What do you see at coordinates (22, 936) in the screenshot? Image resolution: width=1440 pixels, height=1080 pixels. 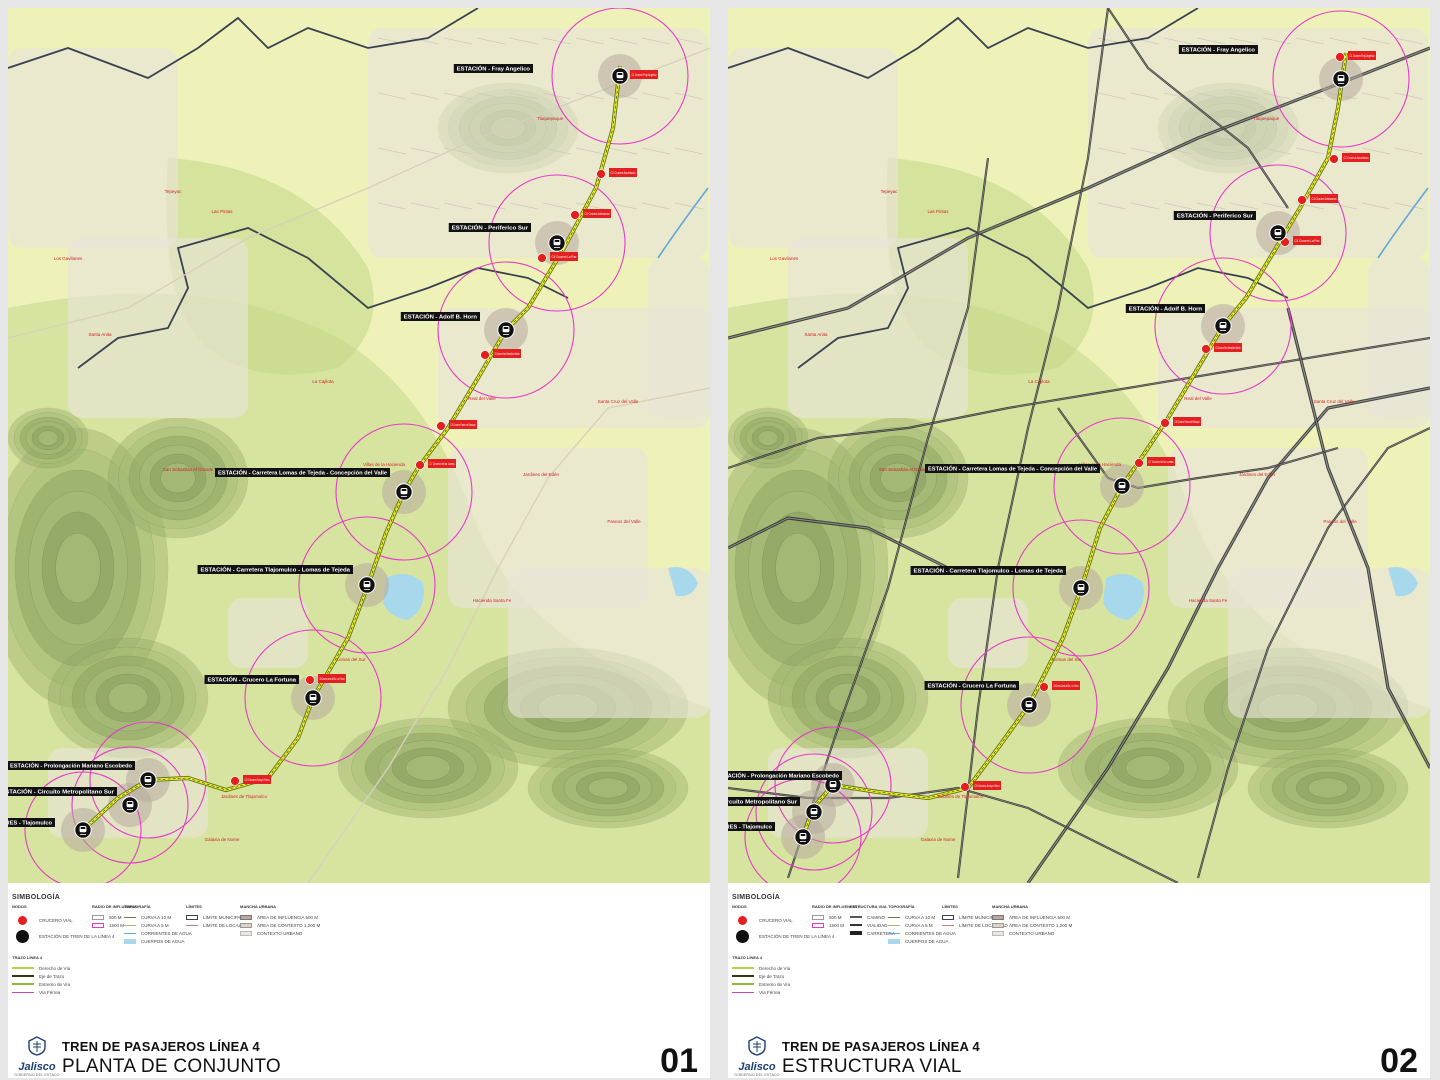 I see `train-station-icon` at bounding box center [22, 936].